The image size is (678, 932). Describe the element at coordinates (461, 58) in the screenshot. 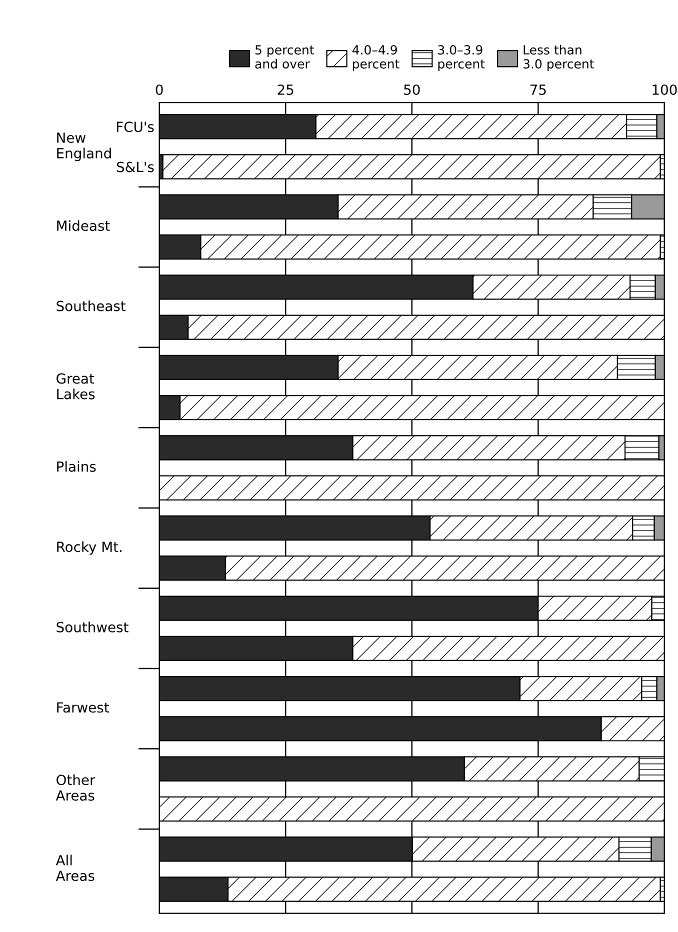

I see `legend-label: 3.0–3.9 percent` at that location.